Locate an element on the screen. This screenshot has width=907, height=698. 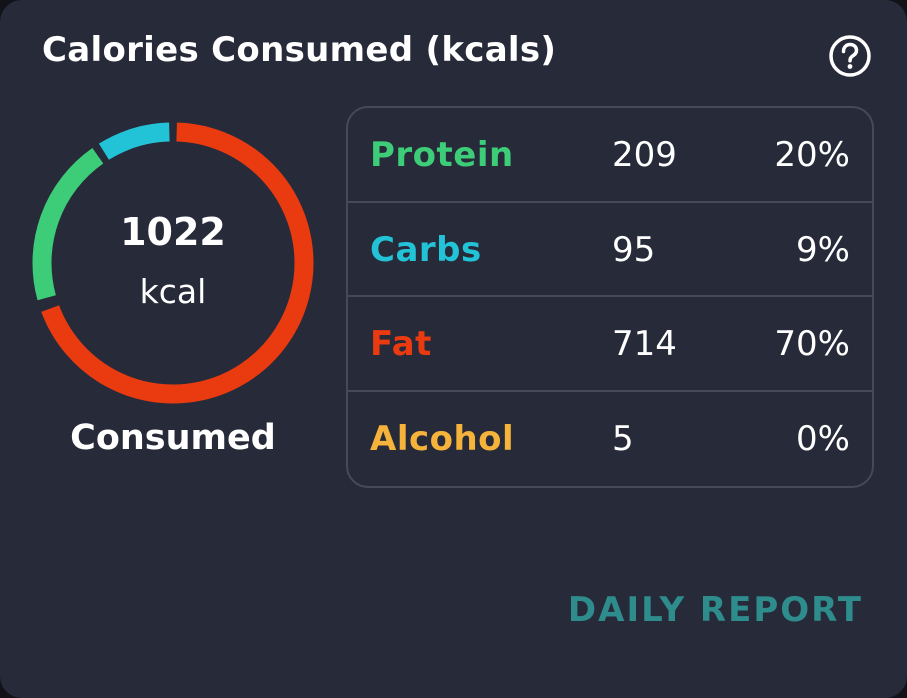
macro-row-carbs: Carbs 95 9% is located at coordinates (610, 250).